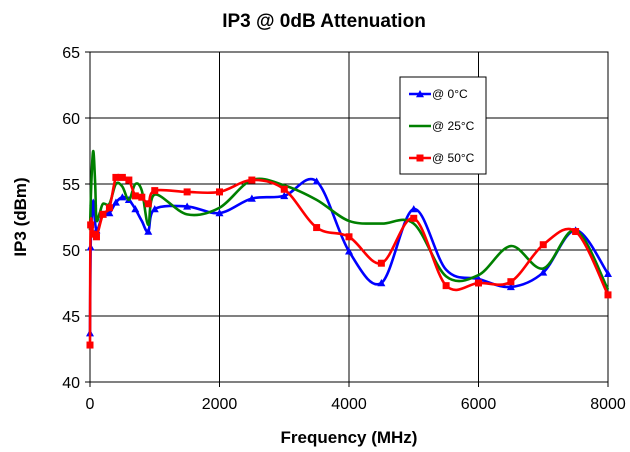  I want to click on legend-label: @ 25°C, so click(453, 126).